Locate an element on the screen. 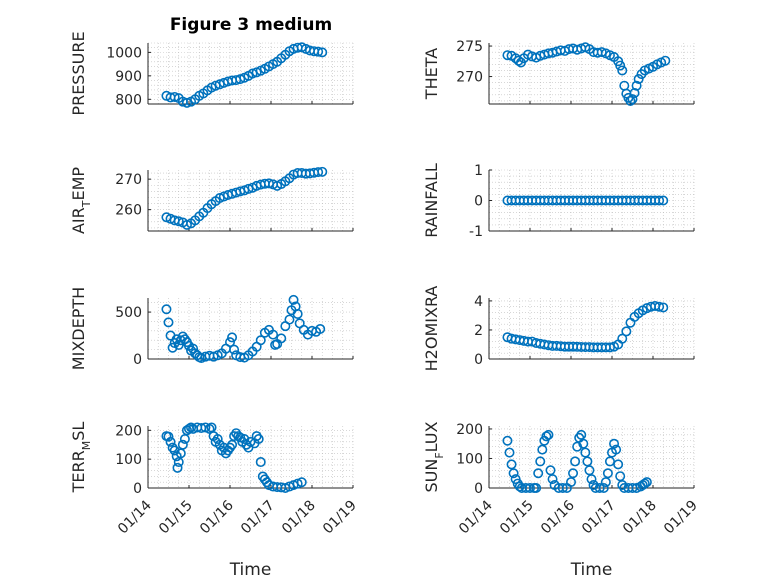 The height and width of the screenshot is (583, 778). y-label-main: THETA is located at coordinates (431, 74).